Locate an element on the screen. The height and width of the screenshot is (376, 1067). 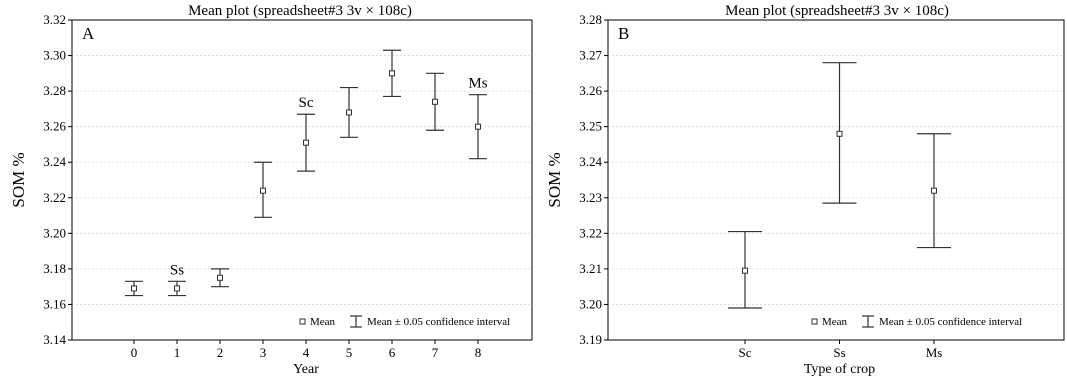
x-tick-label: Ms is located at coordinates (934, 352).